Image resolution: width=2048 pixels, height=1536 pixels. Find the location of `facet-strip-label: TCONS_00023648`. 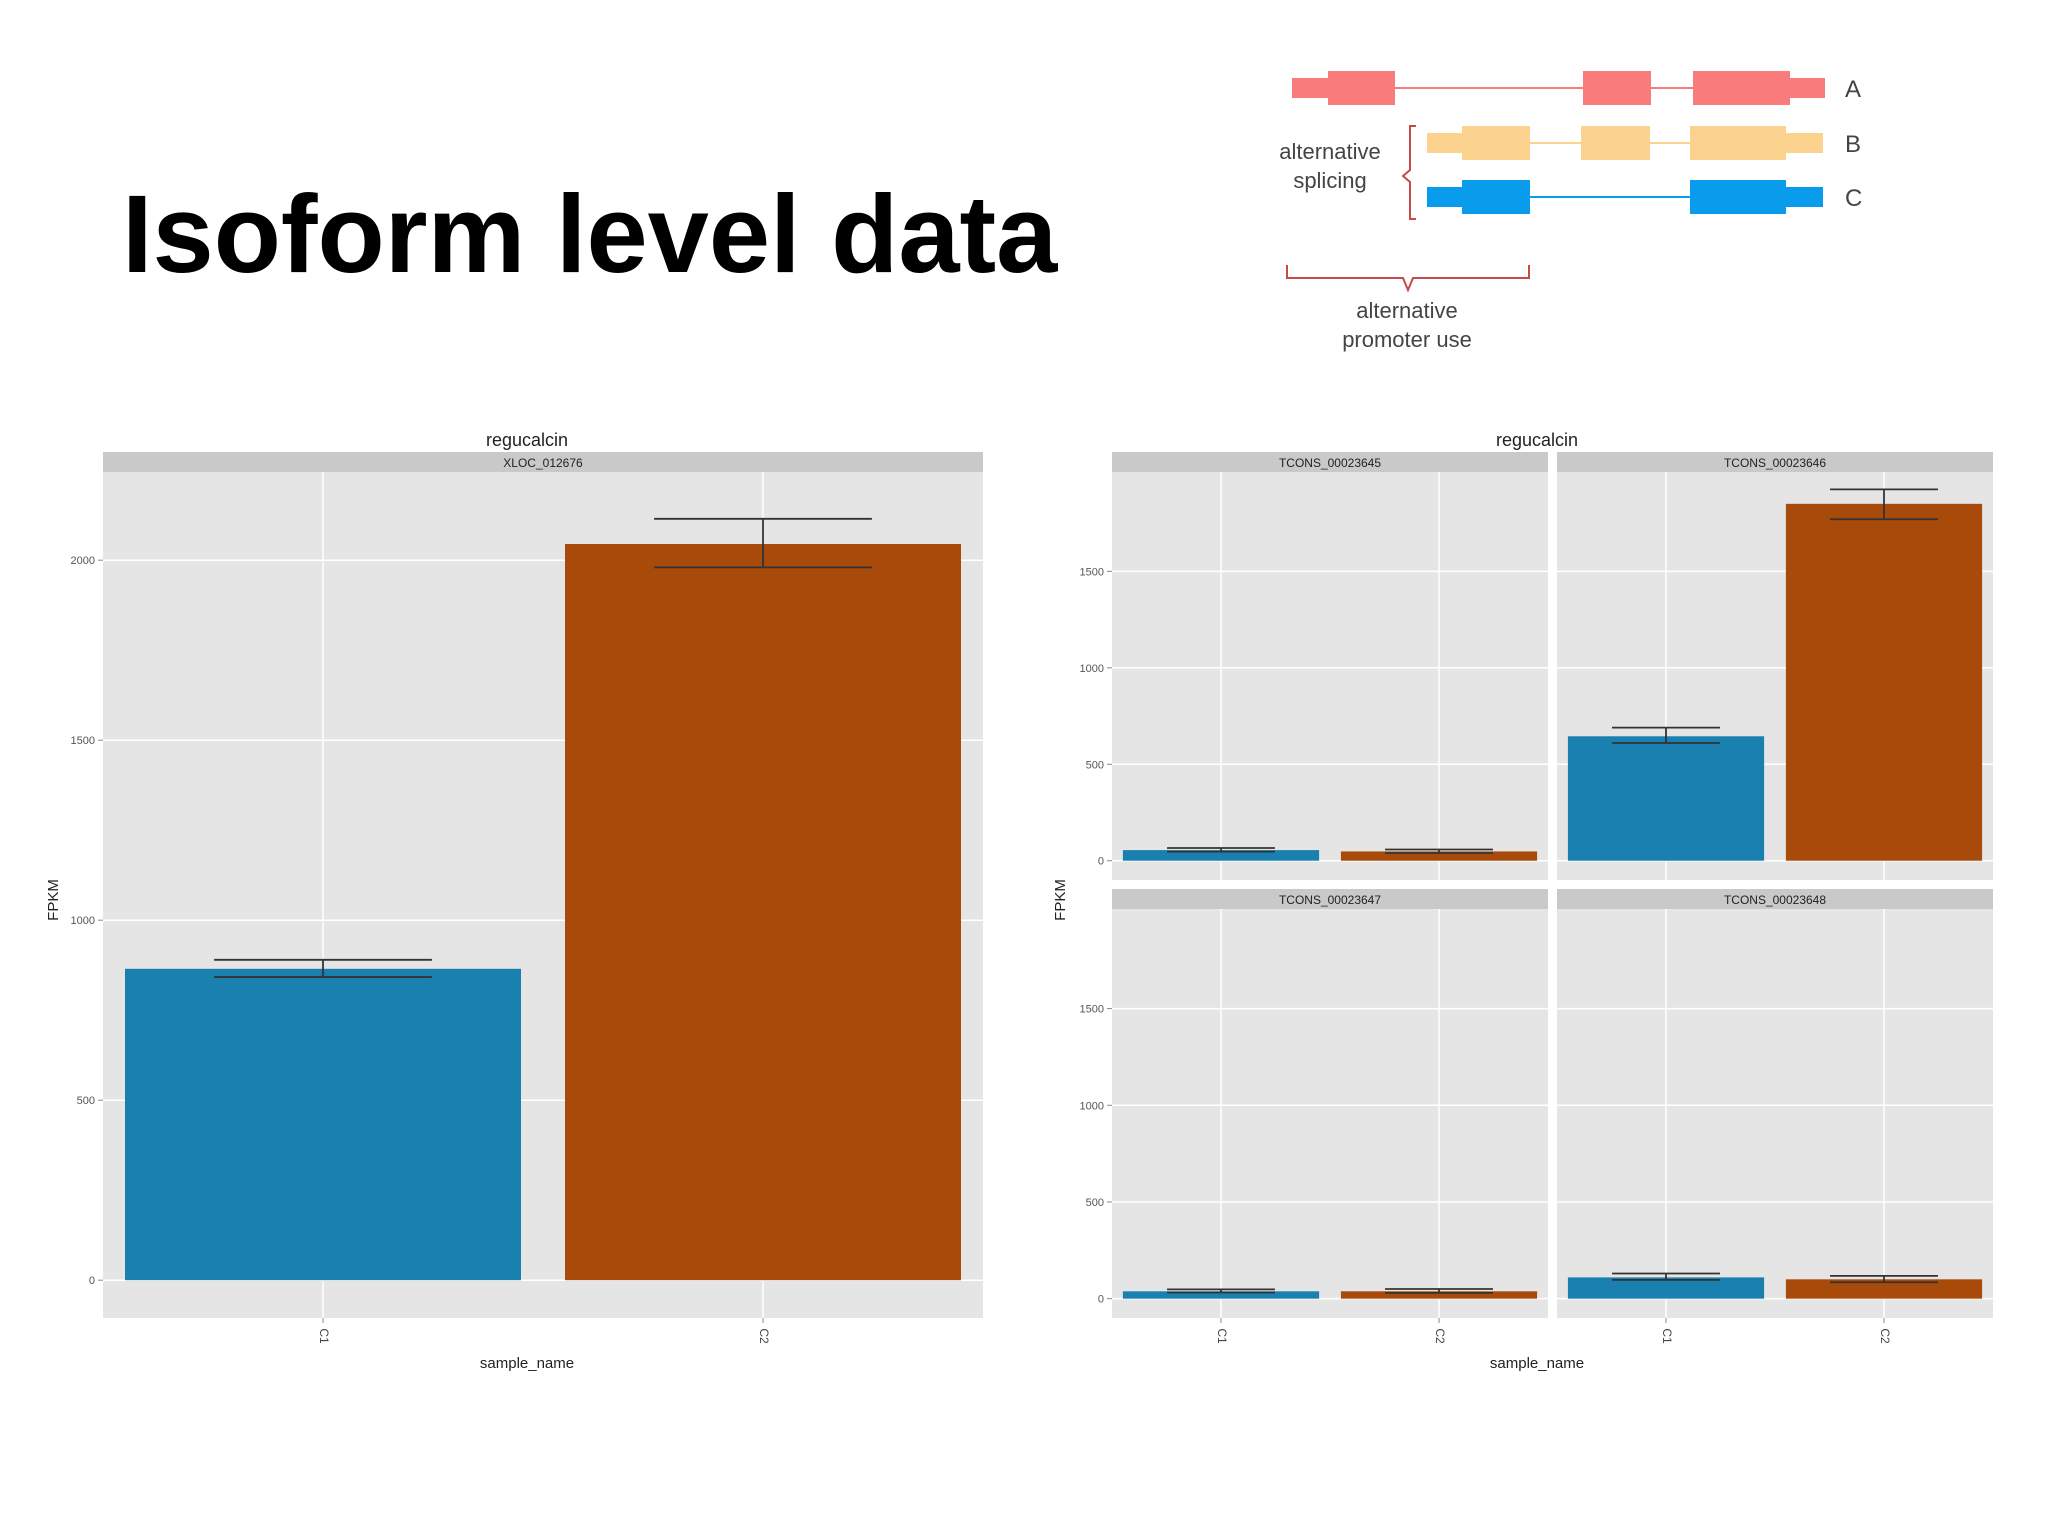

facet-strip-label: TCONS_00023648 is located at coordinates (1775, 900).